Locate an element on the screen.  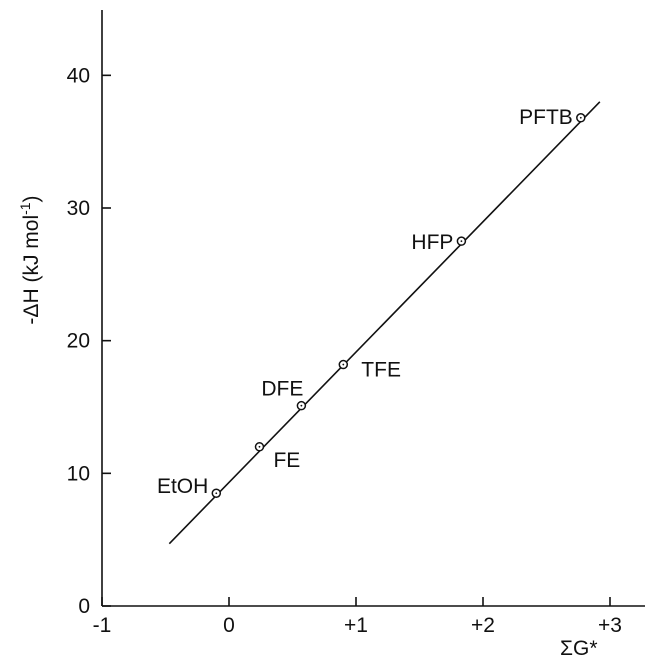
x-tick-label: -1 is located at coordinates (102, 625).